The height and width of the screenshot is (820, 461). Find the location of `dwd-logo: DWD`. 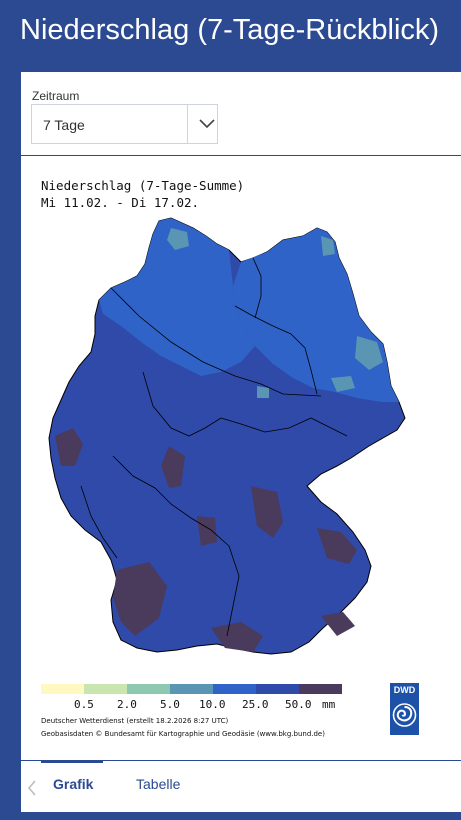

dwd-logo: DWD is located at coordinates (404, 709).